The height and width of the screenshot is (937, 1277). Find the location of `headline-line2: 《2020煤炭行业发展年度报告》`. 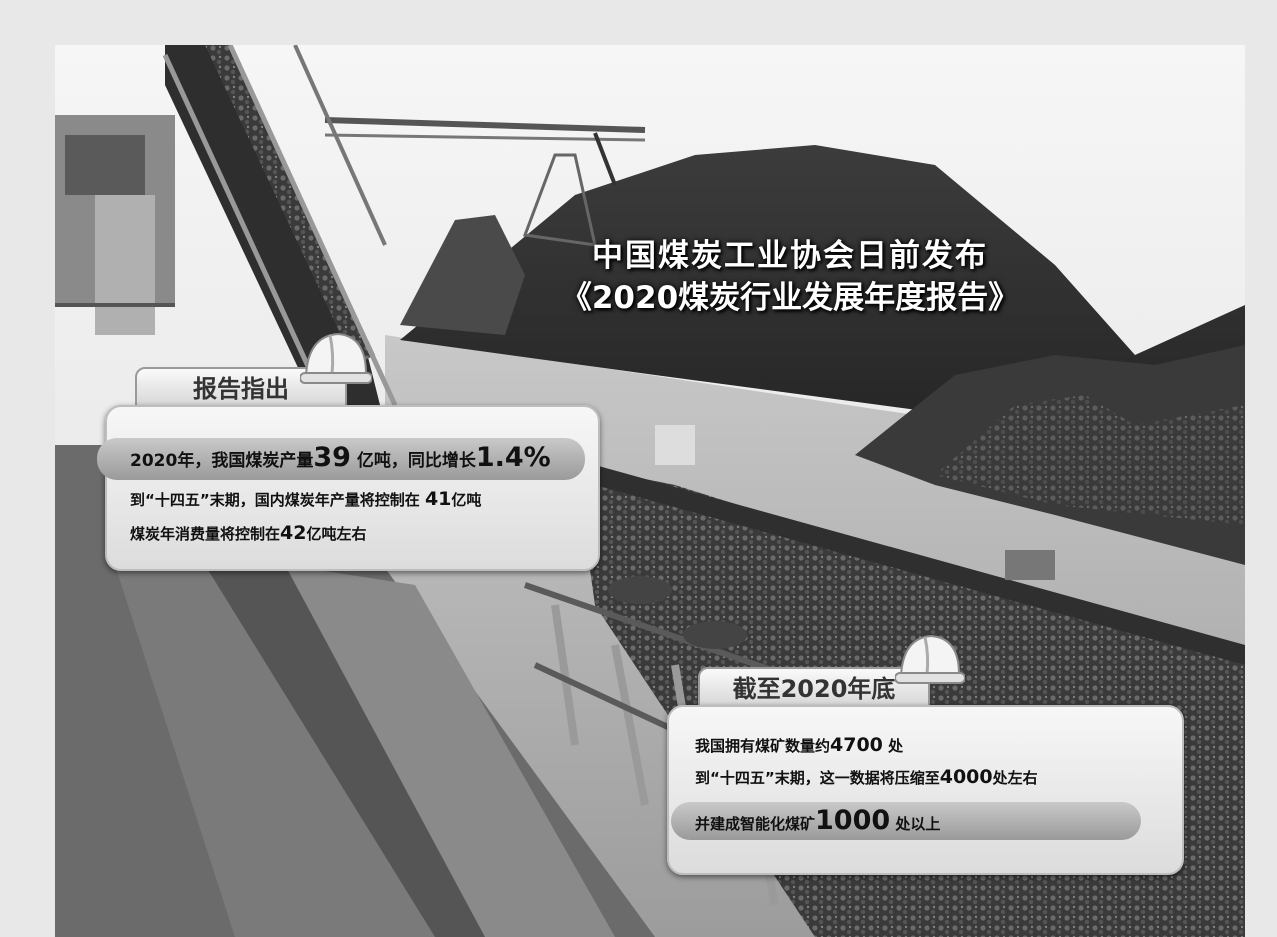

headline-line2: 《2020煤炭行业发展年度报告》 is located at coordinates (790, 298).